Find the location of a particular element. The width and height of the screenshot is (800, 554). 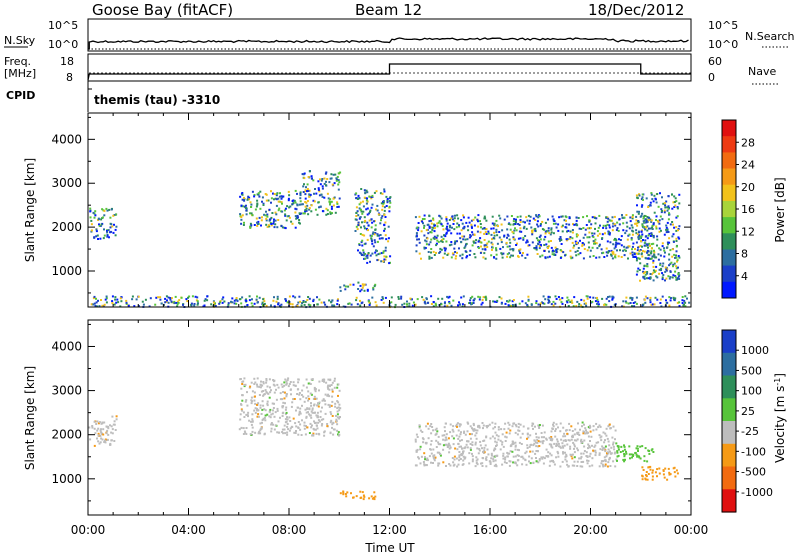

noise-sky-trace is located at coordinates (388, 43).